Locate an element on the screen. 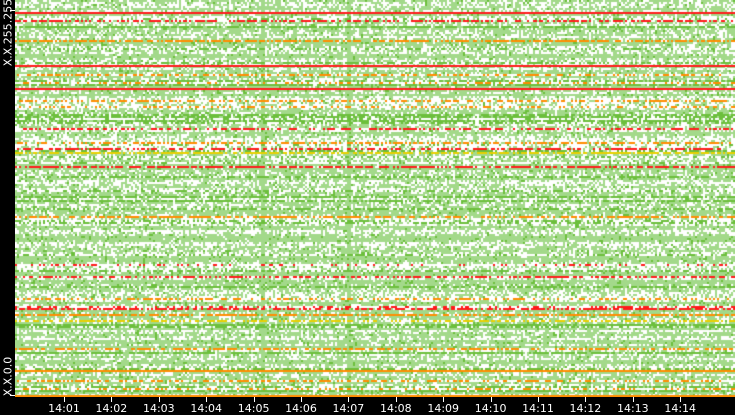 The width and height of the screenshot is (735, 415). y-label-top: X.X.255.255 is located at coordinates (8, 33).